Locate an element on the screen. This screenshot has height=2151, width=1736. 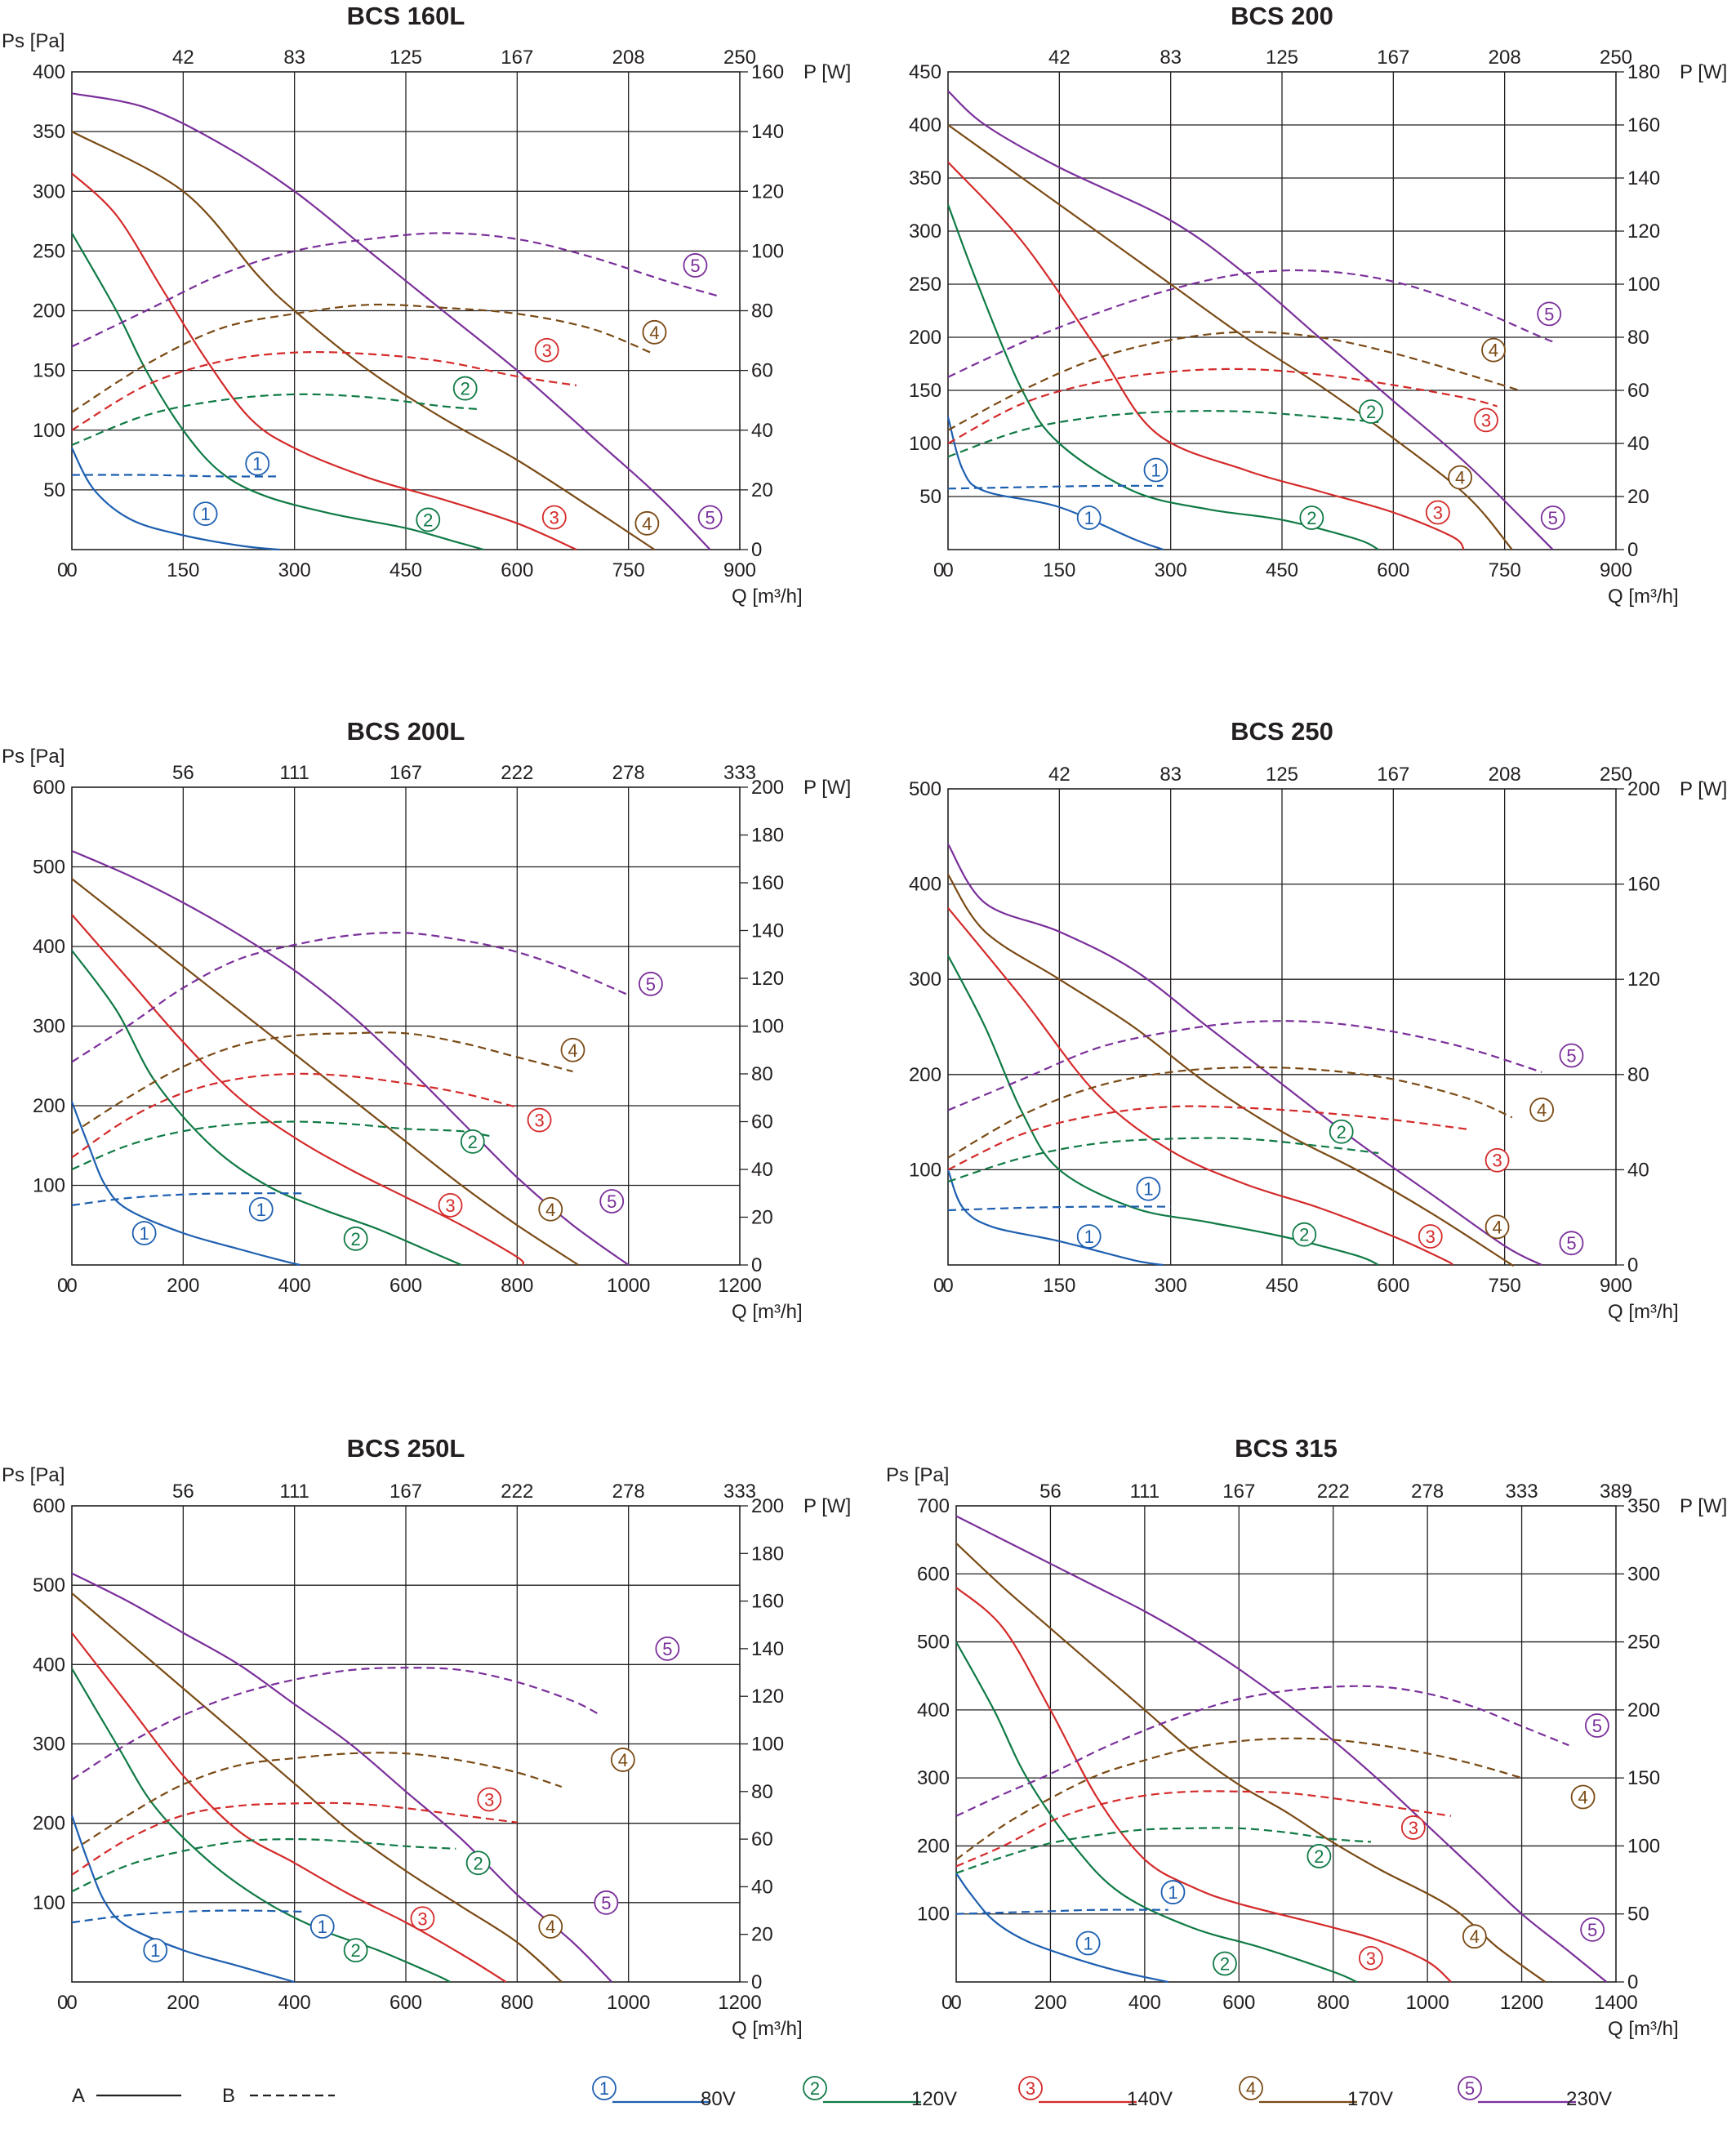
x-tick-label: 150 is located at coordinates (1059, 570).